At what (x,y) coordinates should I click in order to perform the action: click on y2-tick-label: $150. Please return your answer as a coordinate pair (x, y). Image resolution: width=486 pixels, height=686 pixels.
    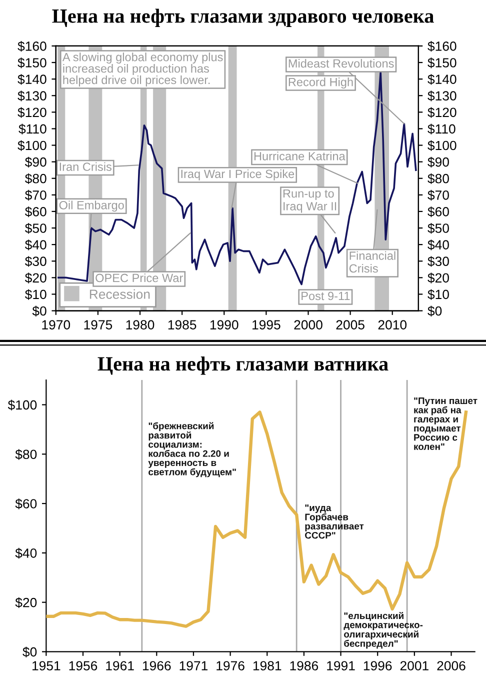
    Looking at the image, I should click on (442, 63).